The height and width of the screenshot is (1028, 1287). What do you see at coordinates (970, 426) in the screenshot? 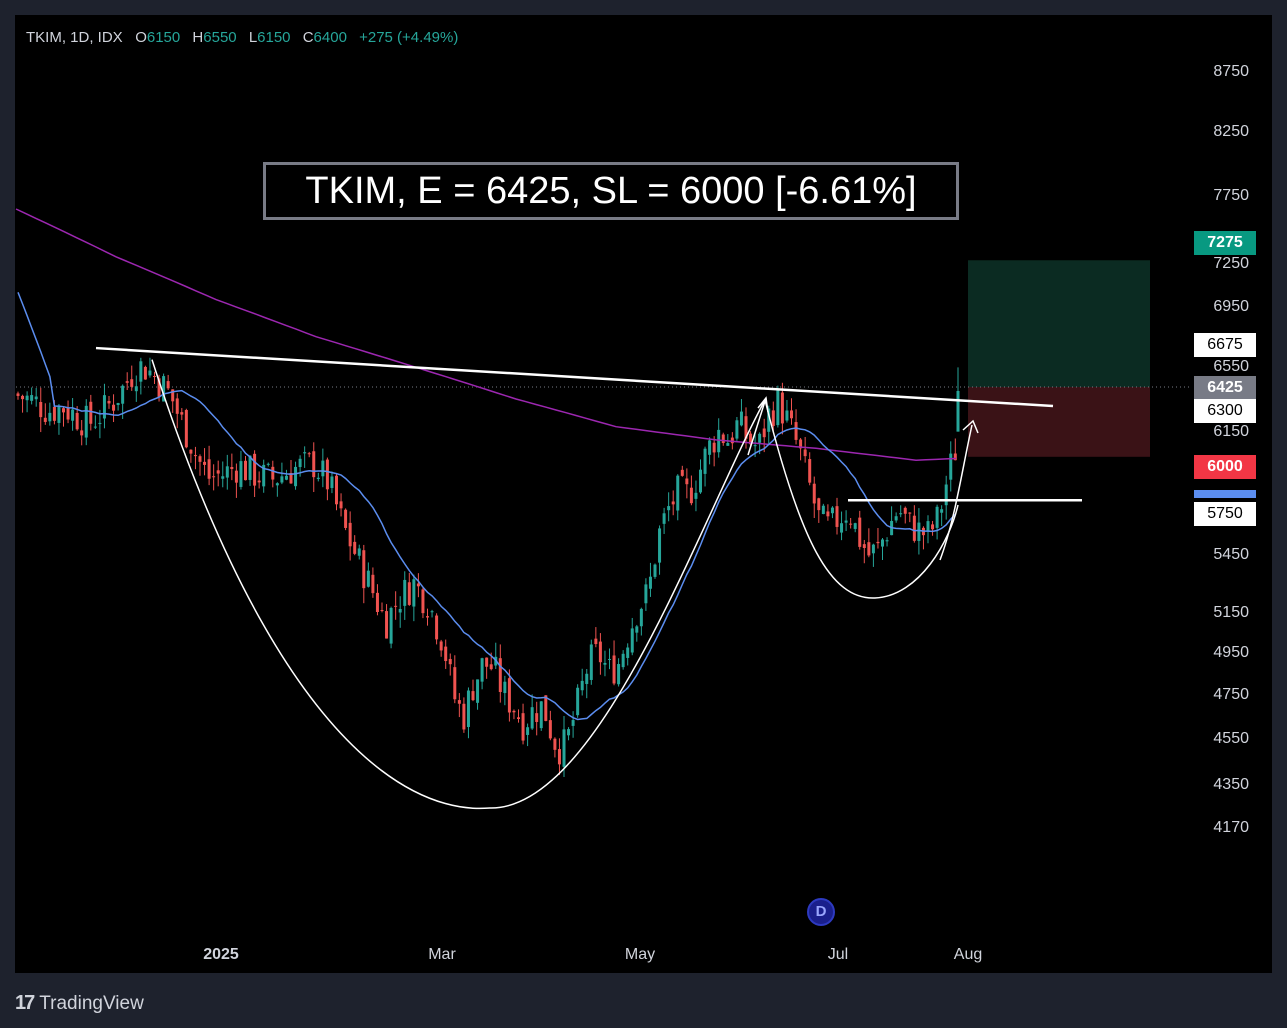
I see `breakout-arrow-head` at bounding box center [970, 426].